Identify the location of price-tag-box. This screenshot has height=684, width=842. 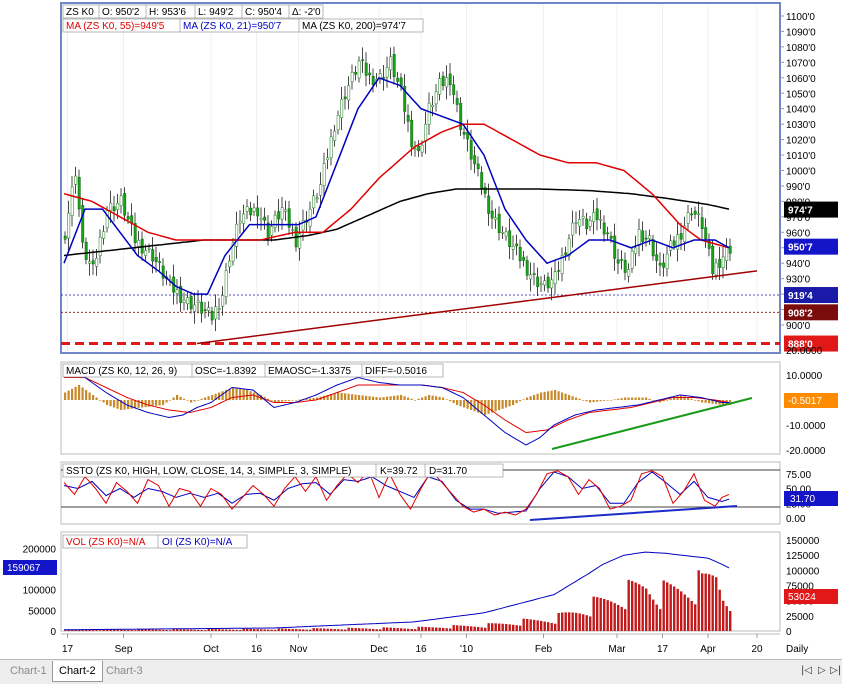
(811, 312).